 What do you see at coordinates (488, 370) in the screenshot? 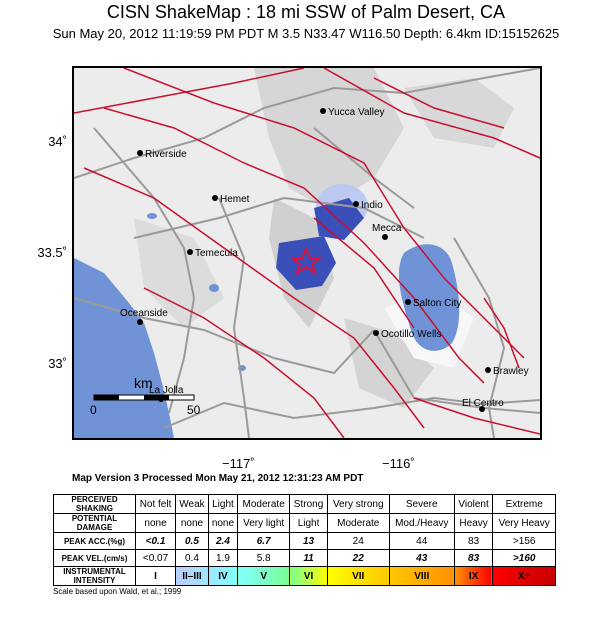
I see `city-dot-brawley` at bounding box center [488, 370].